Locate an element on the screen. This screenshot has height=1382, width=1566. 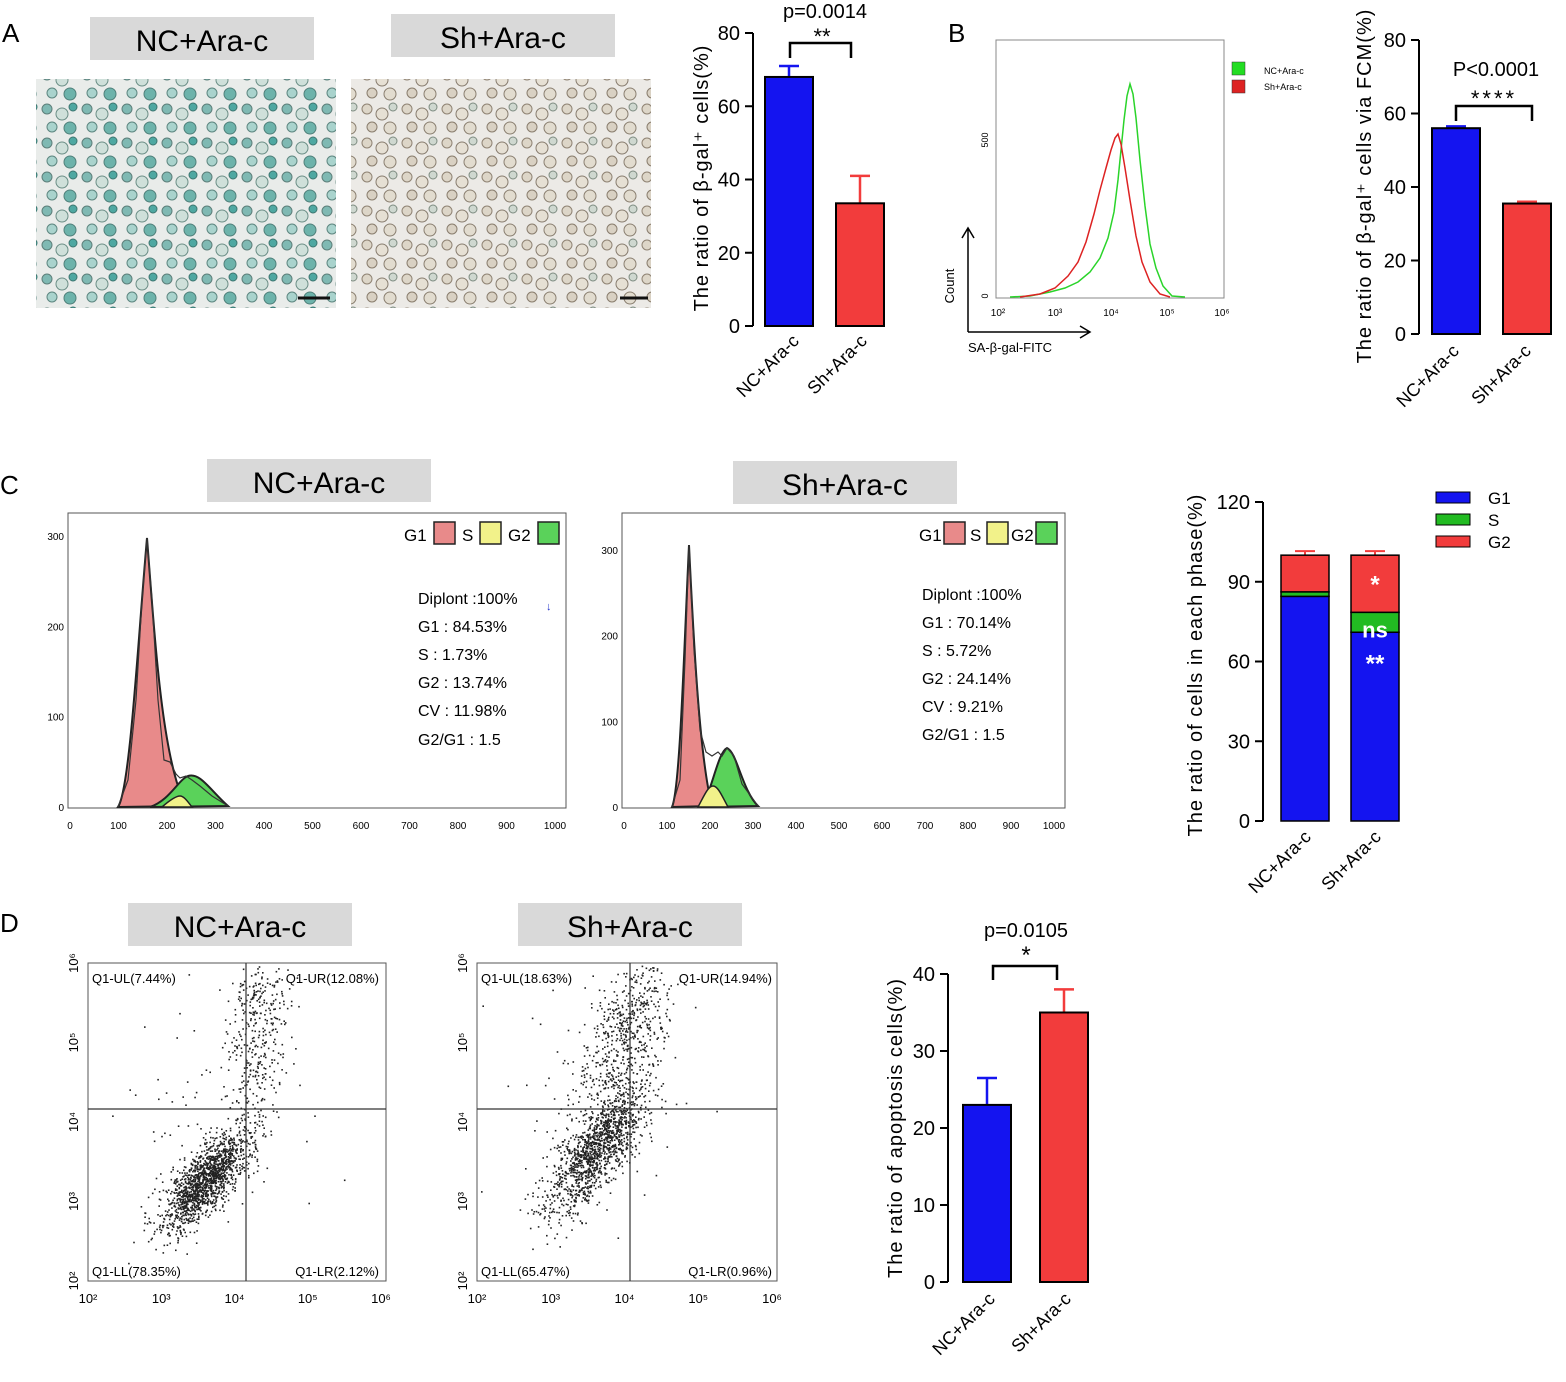
chart-b-legend-sh: Sh+Ara-c is located at coordinates (1283, 87).